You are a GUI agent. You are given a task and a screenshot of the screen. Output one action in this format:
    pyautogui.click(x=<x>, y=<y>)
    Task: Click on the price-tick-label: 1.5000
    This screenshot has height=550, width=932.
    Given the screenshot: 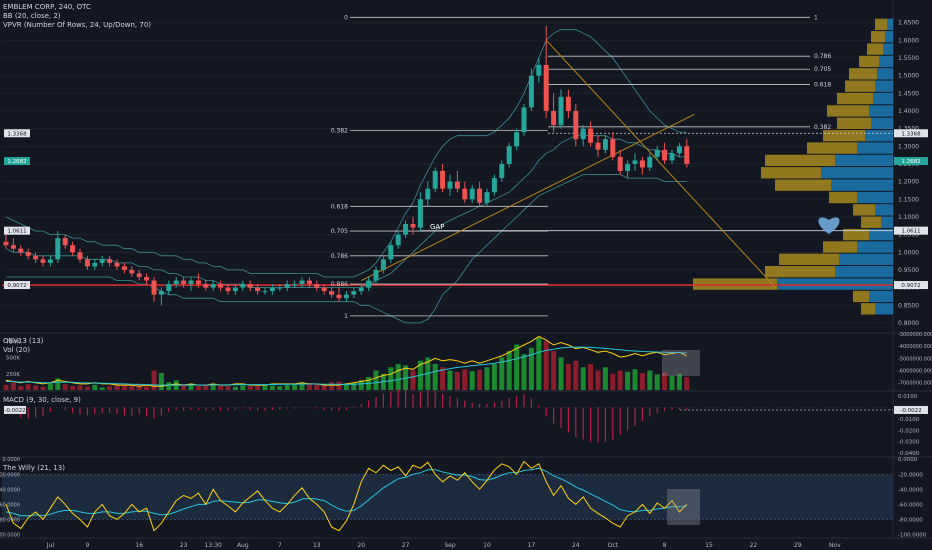 What is the action you would take?
    pyautogui.click(x=908, y=76)
    